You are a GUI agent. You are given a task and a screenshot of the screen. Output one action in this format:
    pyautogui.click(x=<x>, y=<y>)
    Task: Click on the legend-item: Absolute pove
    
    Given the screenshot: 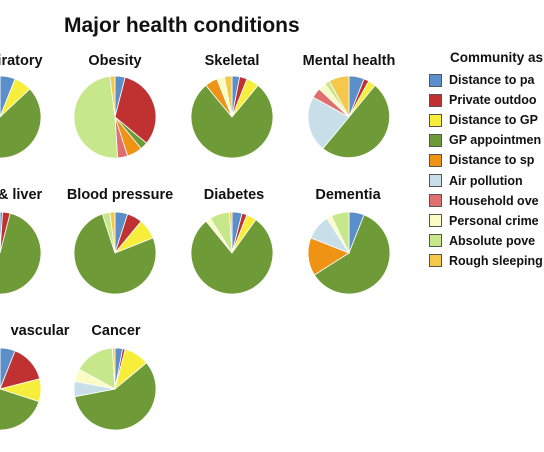 What is the action you would take?
    pyautogui.click(x=483, y=241)
    